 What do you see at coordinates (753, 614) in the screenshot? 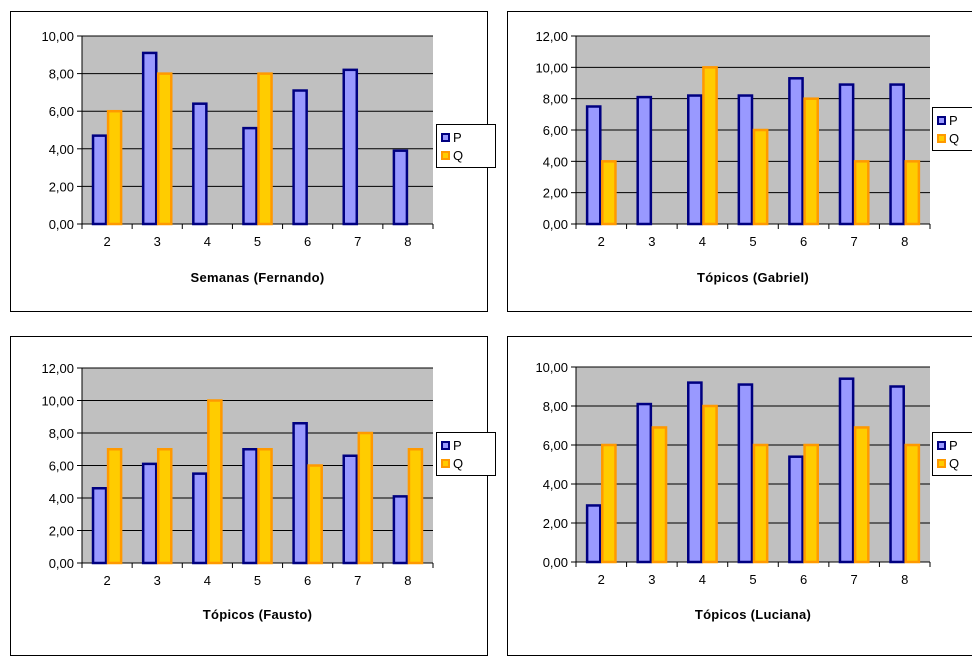
I see `x-axis-title: Tópicos (Luciana)` at bounding box center [753, 614].